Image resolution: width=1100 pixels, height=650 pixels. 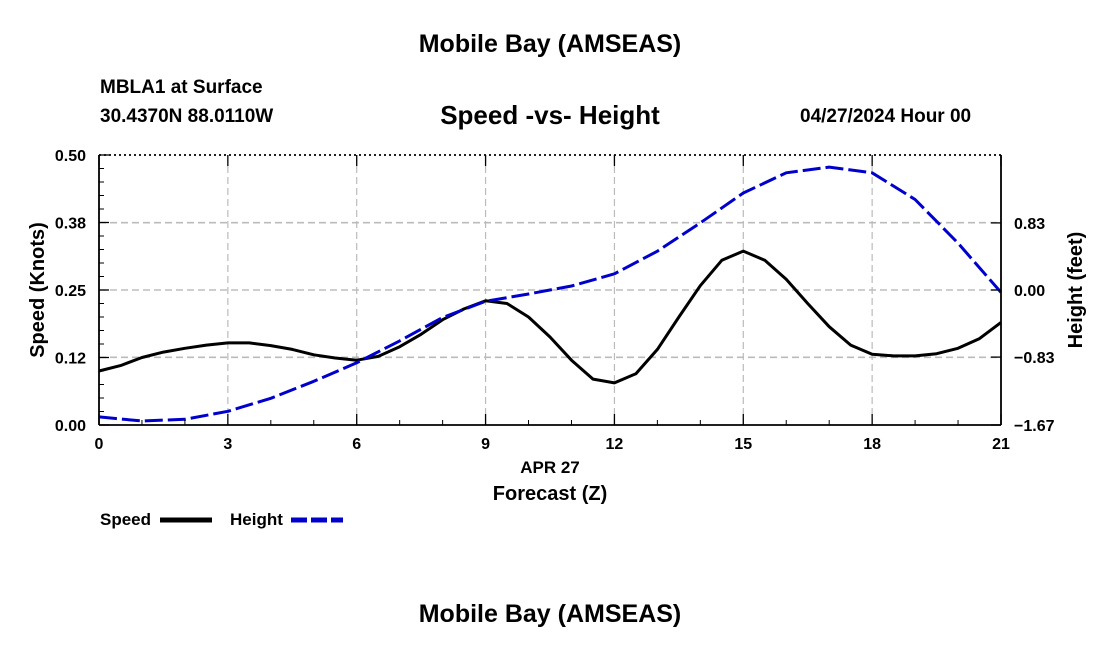 What do you see at coordinates (70, 291) in the screenshot?
I see `y-tick-label-2: 0.25` at bounding box center [70, 291].